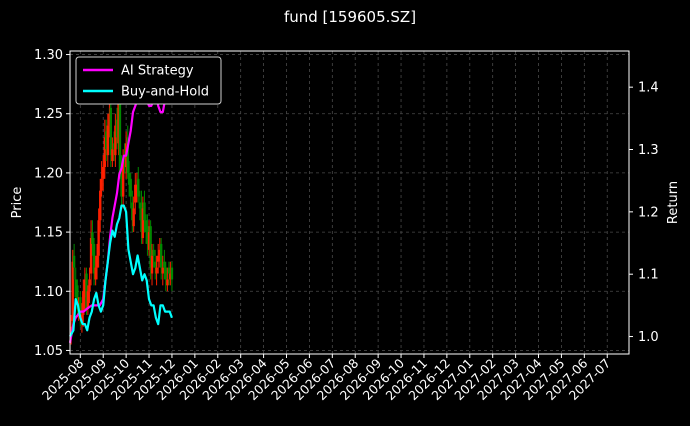 This screenshot has width=690, height=426. What do you see at coordinates (48, 55) in the screenshot?
I see `price-tick-label: 1.30` at bounding box center [48, 55].